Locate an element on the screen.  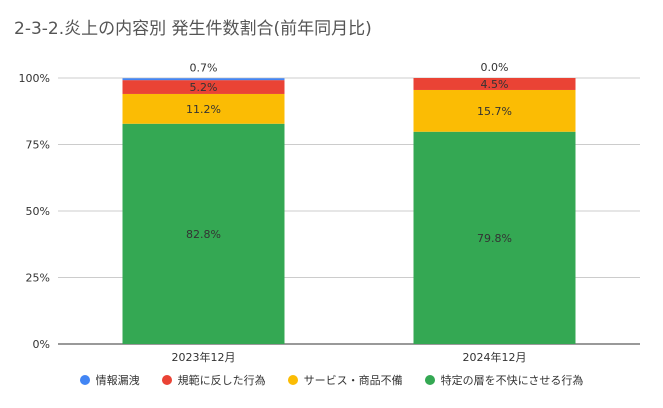
legend-label: 特定の層を不快にさせる行為 is located at coordinates (512, 380).